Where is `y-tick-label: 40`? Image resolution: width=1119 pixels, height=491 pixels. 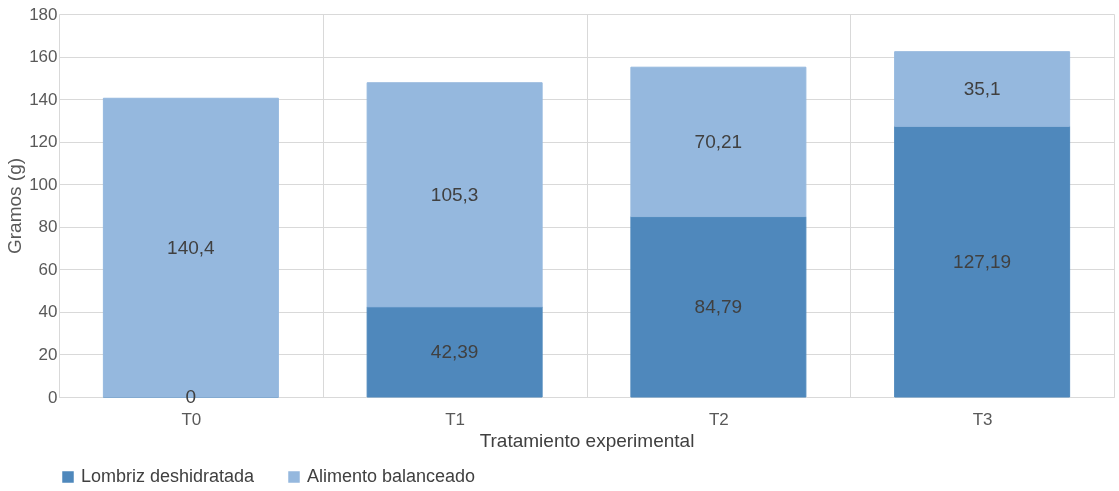
y-tick-label: 40 is located at coordinates (48, 312).